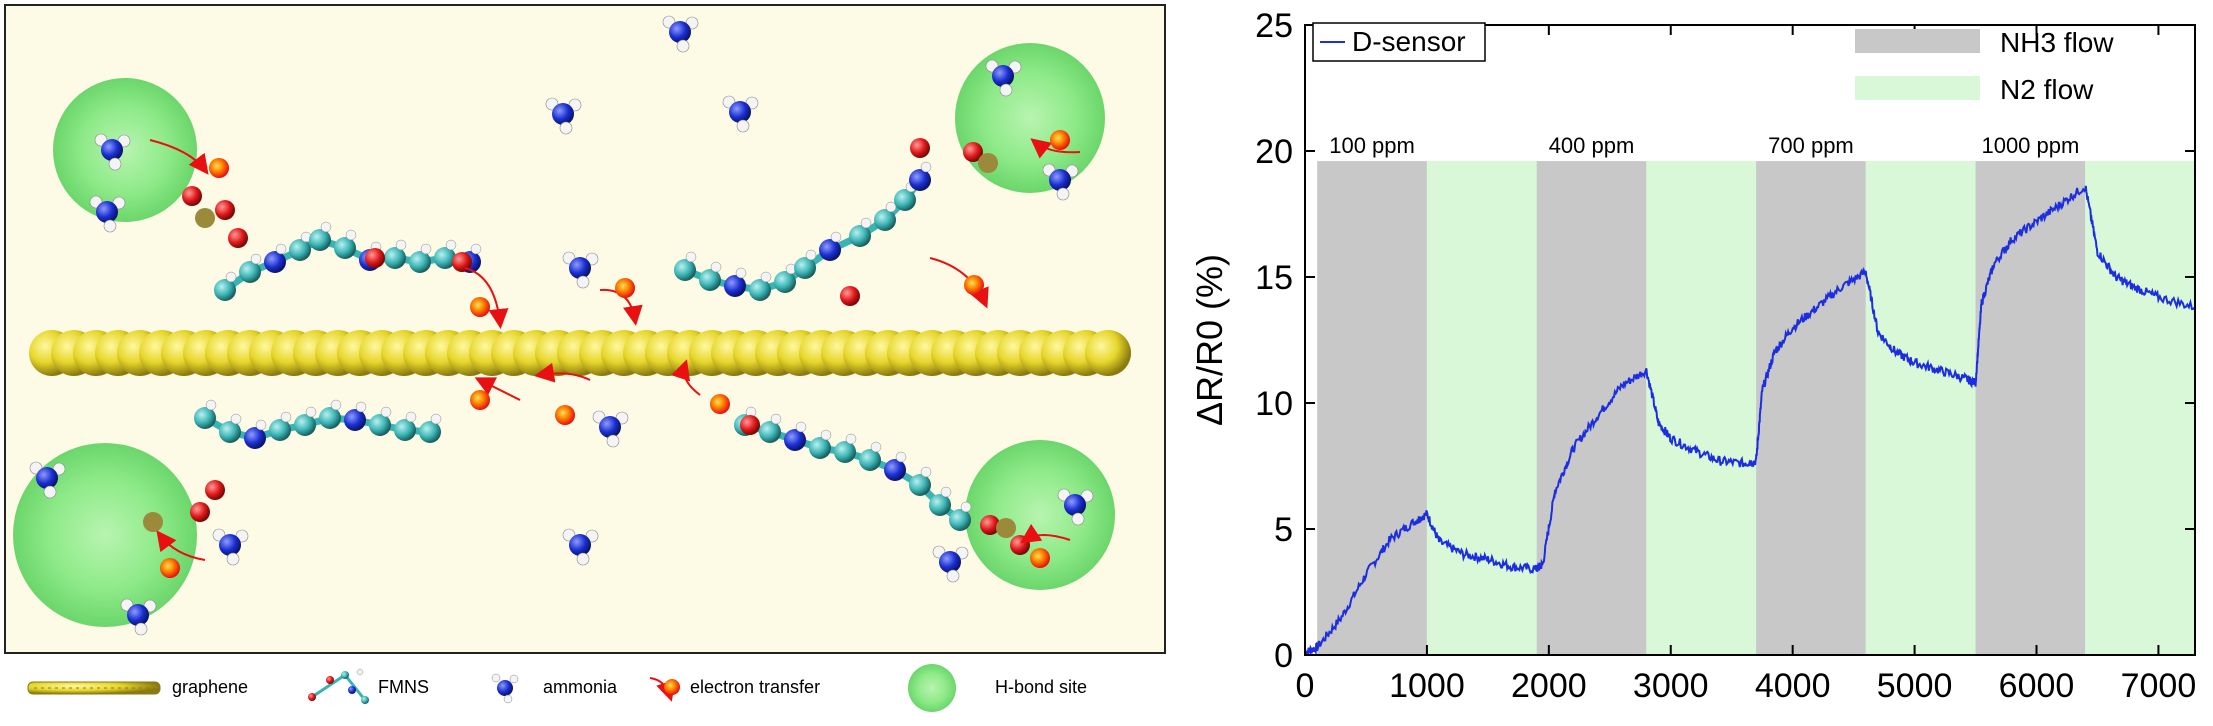 This screenshot has height=726, width=2213. What do you see at coordinates (1917, 88) in the screenshot?
I see `legend-n2-swatch` at bounding box center [1917, 88].